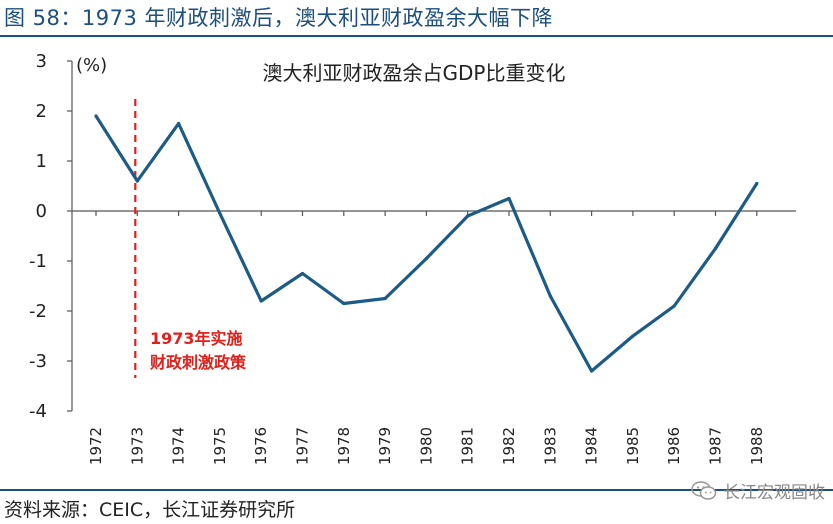 The width and height of the screenshot is (833, 524). I want to click on x-tick-label: 1981, so click(468, 446).